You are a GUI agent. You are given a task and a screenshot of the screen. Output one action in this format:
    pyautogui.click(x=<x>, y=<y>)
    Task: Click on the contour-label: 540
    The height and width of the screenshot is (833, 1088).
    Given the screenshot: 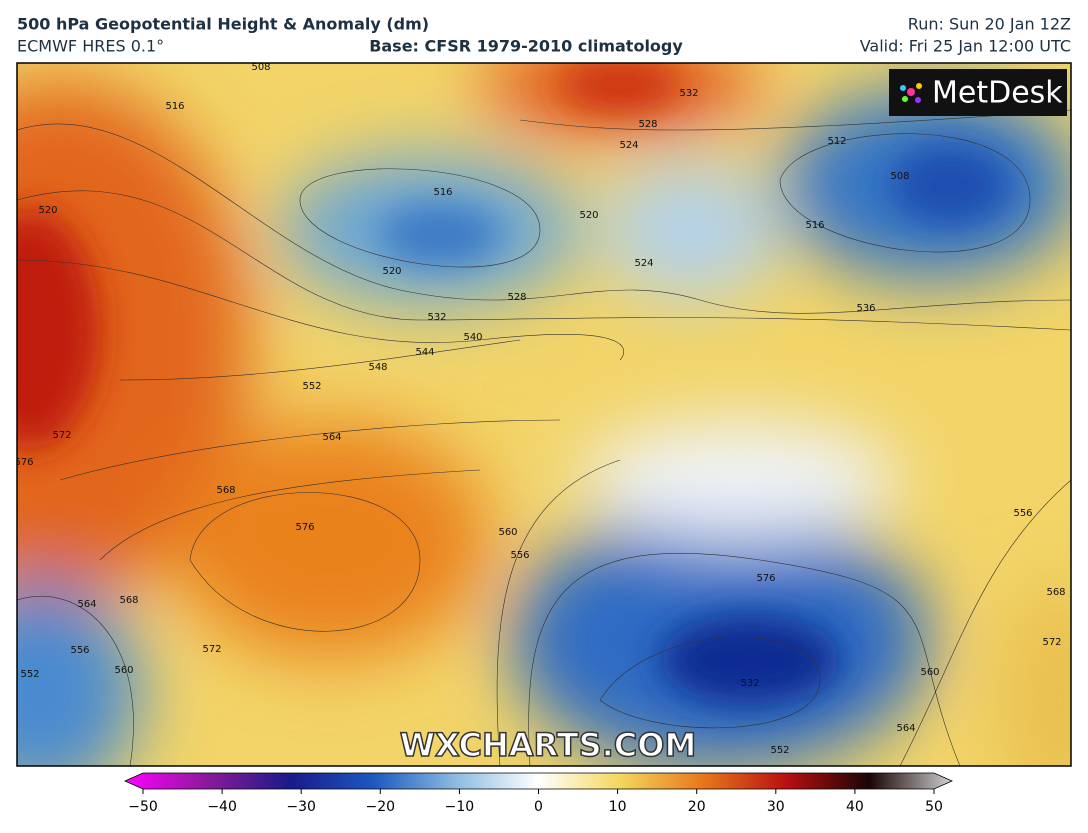 What is the action you would take?
    pyautogui.click(x=472, y=337)
    